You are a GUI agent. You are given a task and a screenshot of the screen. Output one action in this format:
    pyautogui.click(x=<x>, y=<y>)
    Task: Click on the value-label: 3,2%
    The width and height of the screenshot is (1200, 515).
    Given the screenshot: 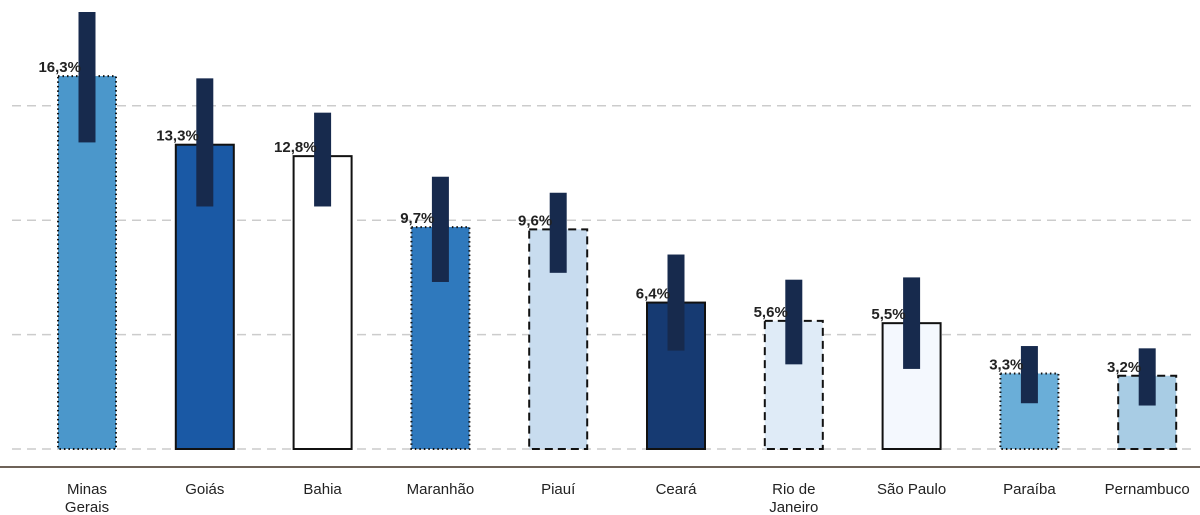 What is the action you would take?
    pyautogui.click(x=1124, y=367)
    